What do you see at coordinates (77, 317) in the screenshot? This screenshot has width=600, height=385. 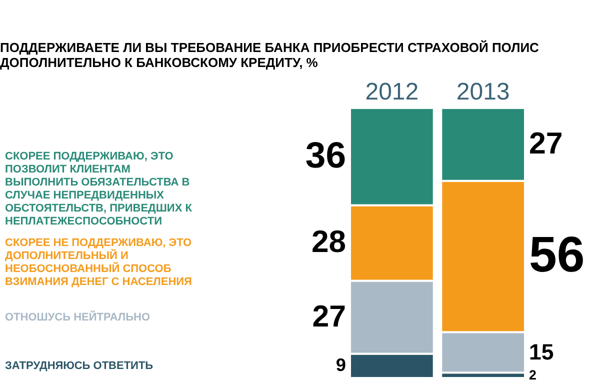 I see `text: ОТНОШУСЬ НЕЙТРАЛЬНО` at bounding box center [77, 317].